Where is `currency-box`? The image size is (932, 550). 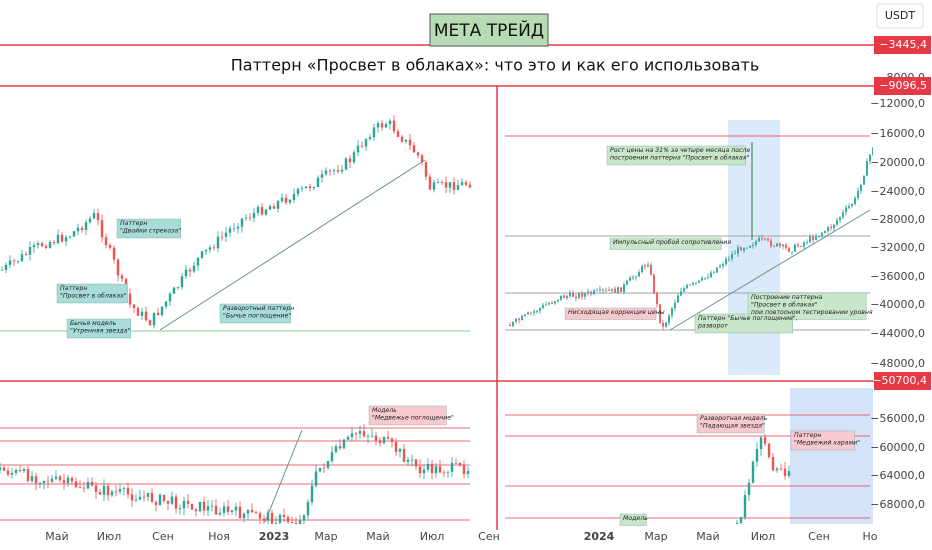 currency-box is located at coordinates (900, 16).